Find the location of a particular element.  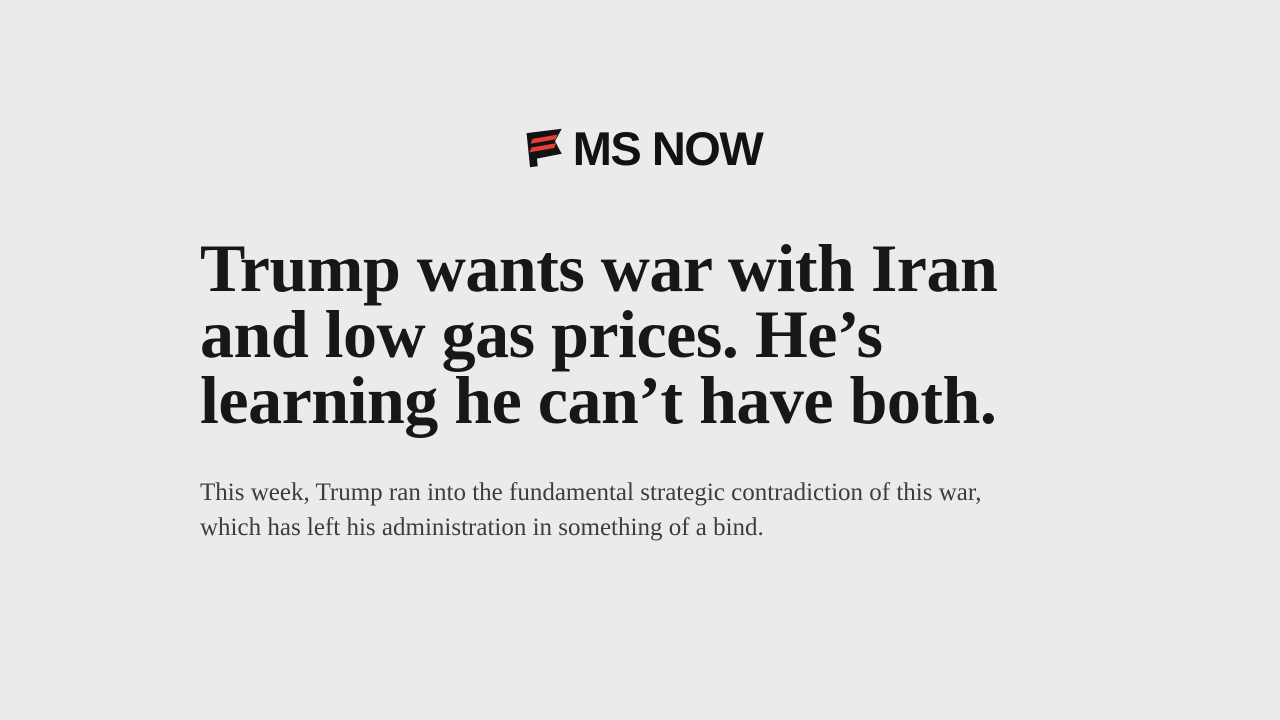

headline-line: and low gas prices. He’s is located at coordinates (541, 334).